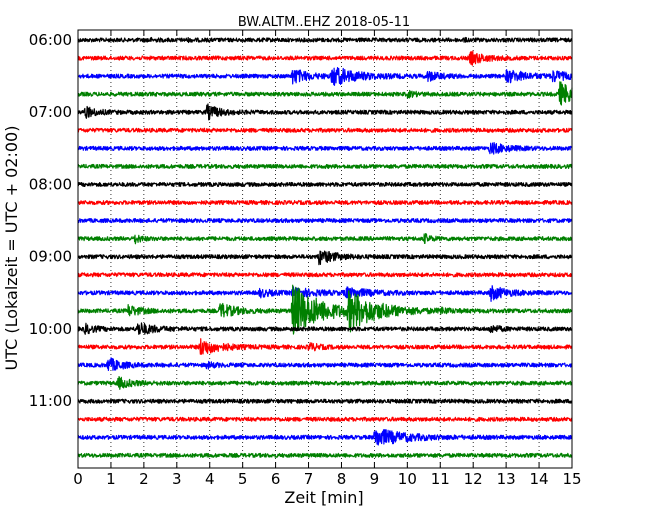  Describe the element at coordinates (407, 479) in the screenshot. I see `x-tick-label: 10` at that location.